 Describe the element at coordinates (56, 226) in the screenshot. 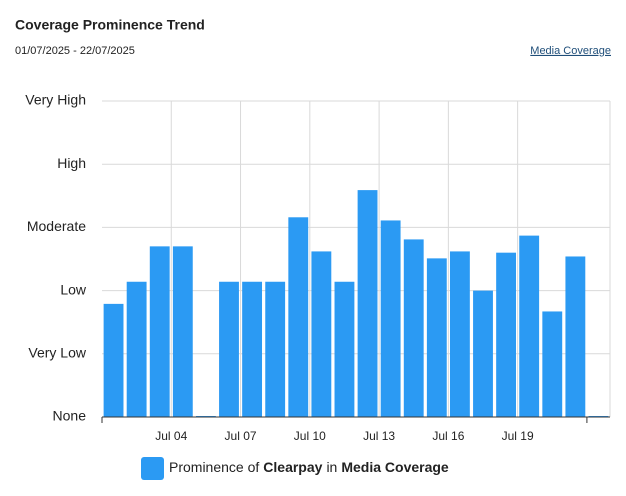

I see `y-tick-label: Moderate` at that location.